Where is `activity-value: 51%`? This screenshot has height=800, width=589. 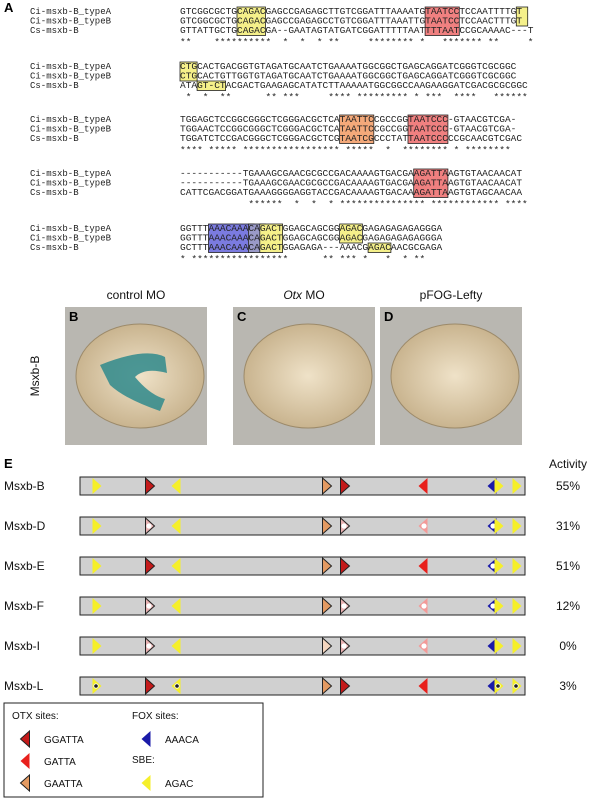 activity-value: 51% is located at coordinates (568, 566).